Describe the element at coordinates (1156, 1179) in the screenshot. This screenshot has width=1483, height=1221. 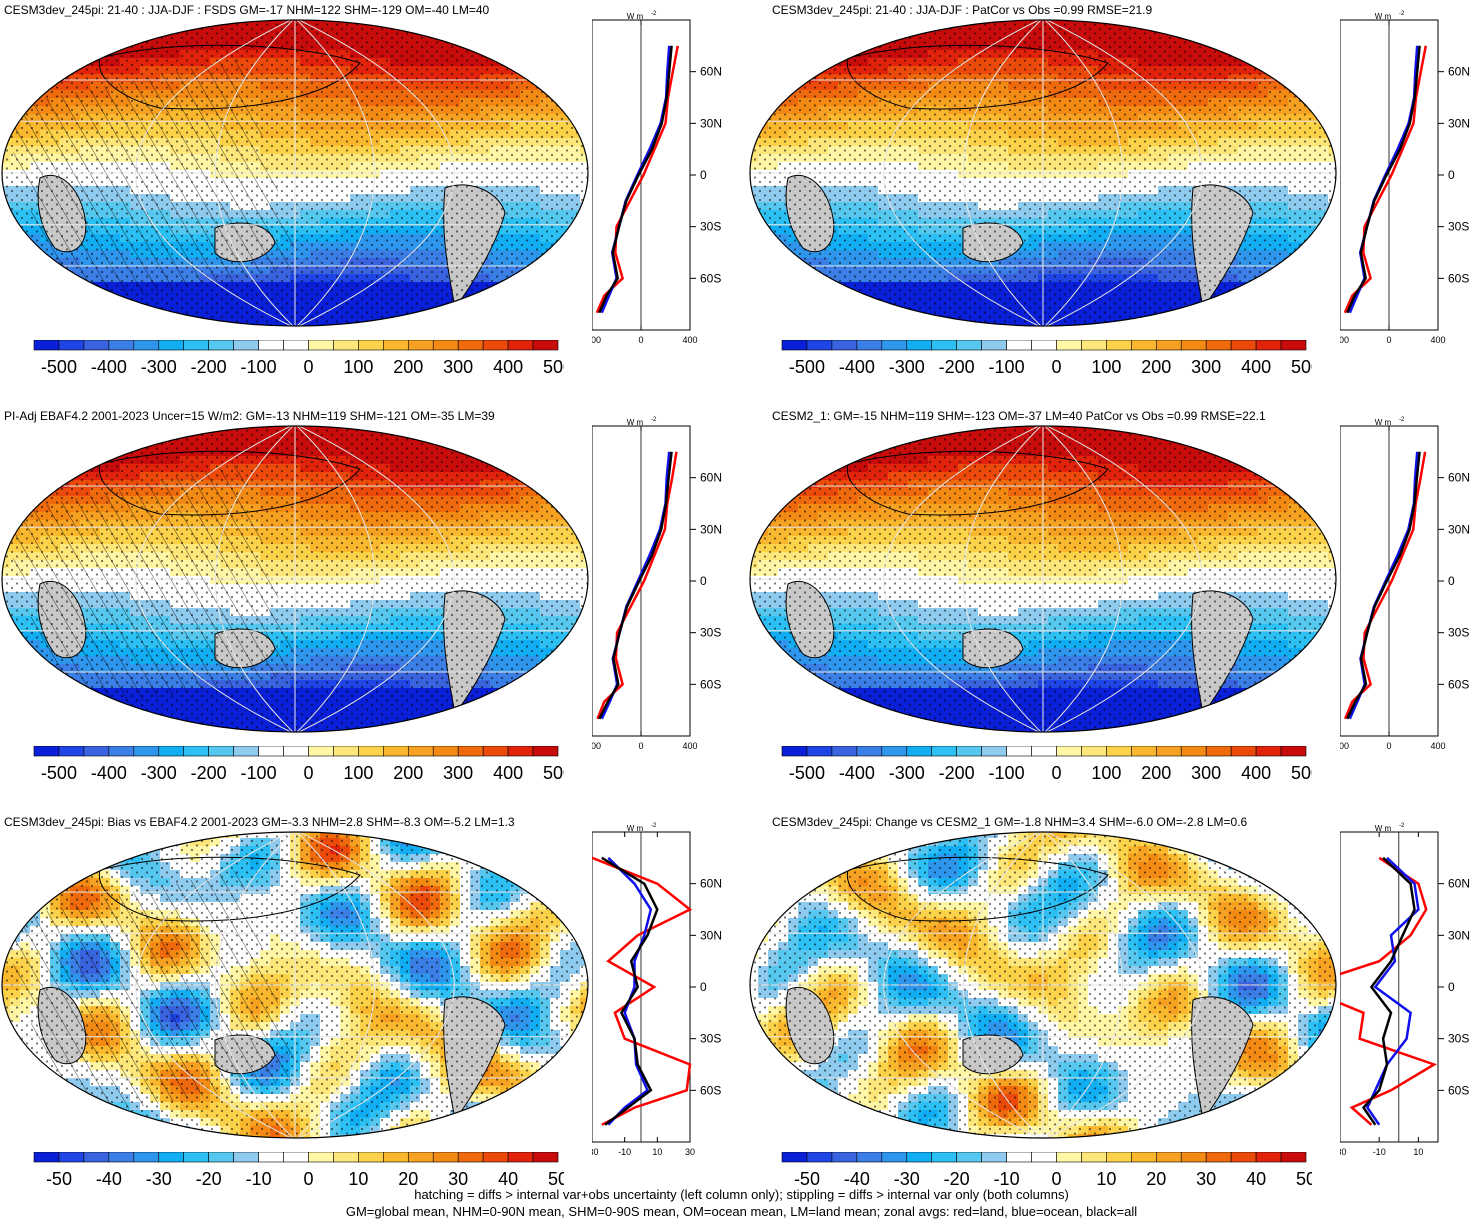
I see `colorbar-label: 20` at that location.